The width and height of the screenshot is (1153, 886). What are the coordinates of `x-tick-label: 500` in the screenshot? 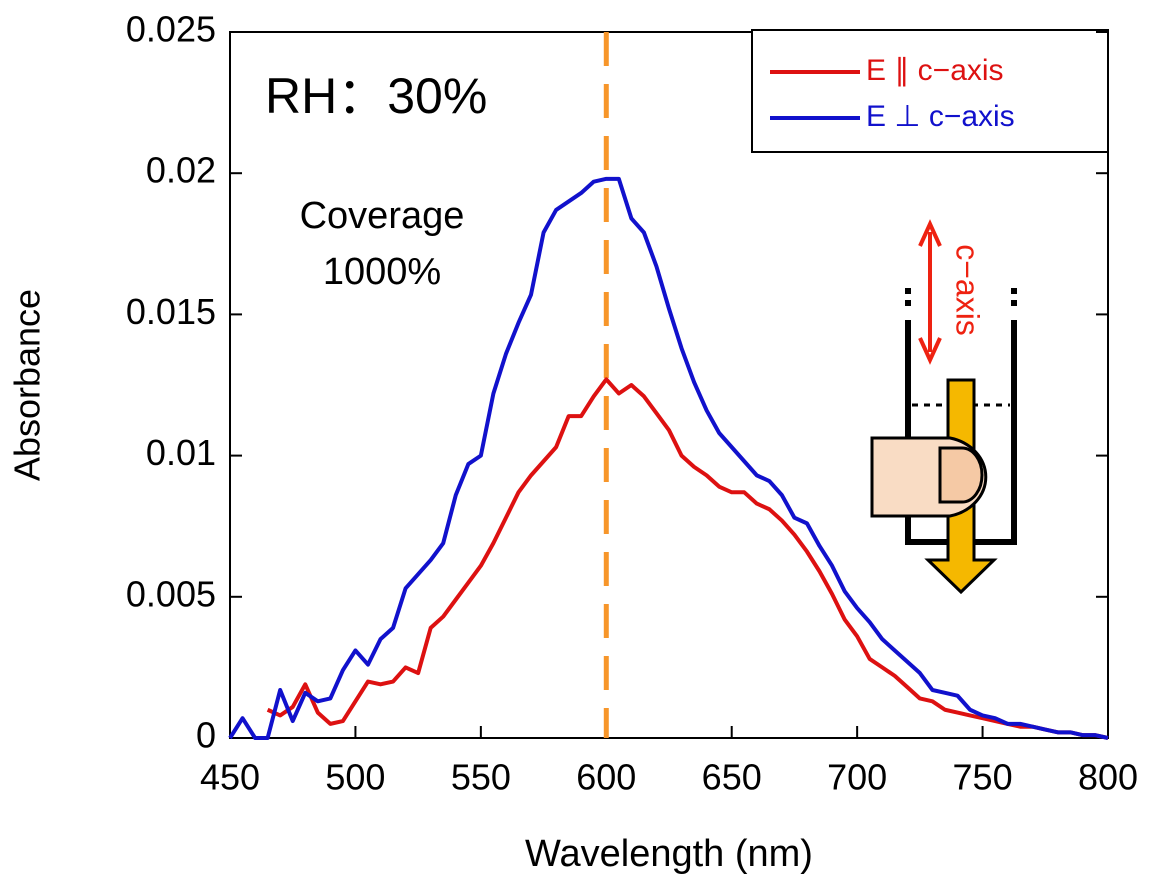 It's located at (355, 777).